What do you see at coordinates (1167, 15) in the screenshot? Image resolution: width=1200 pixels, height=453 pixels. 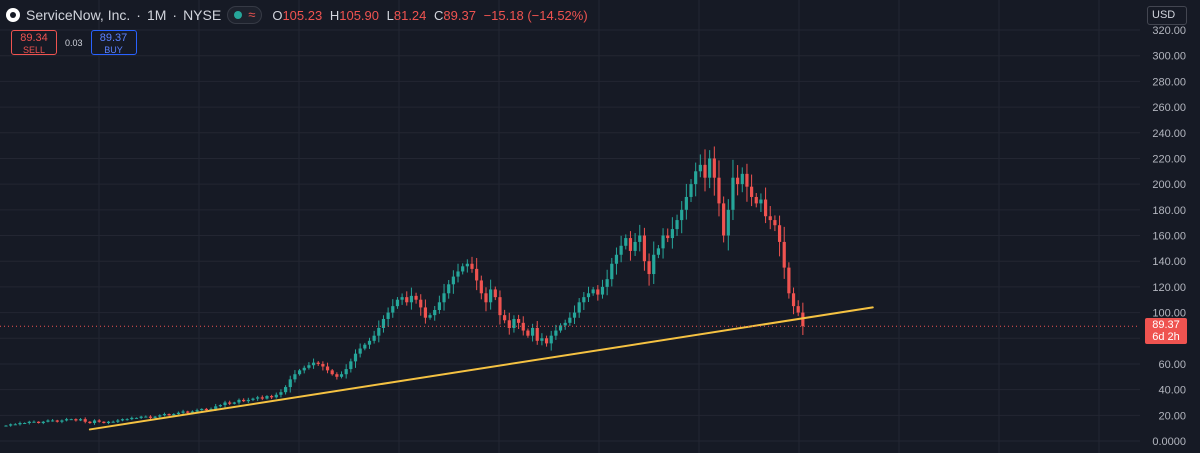 I see `currency-select: USD` at bounding box center [1167, 15].